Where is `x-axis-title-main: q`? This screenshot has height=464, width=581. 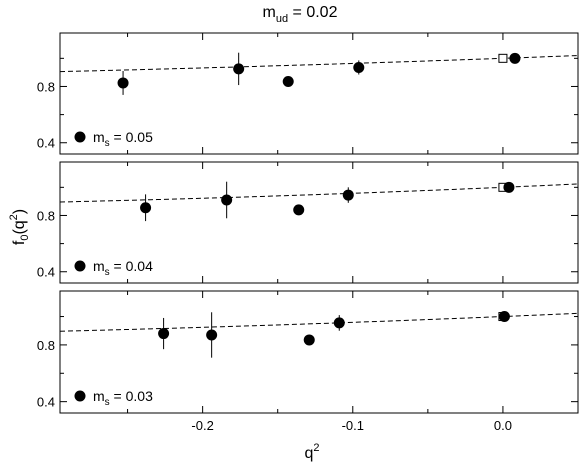
x-axis-title-main: q is located at coordinates (308, 453).